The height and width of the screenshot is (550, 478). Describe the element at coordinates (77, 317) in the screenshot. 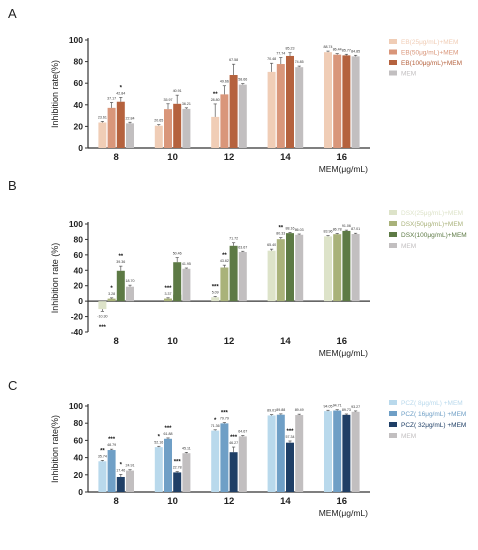

I see `y-tick-label: -20` at that location.